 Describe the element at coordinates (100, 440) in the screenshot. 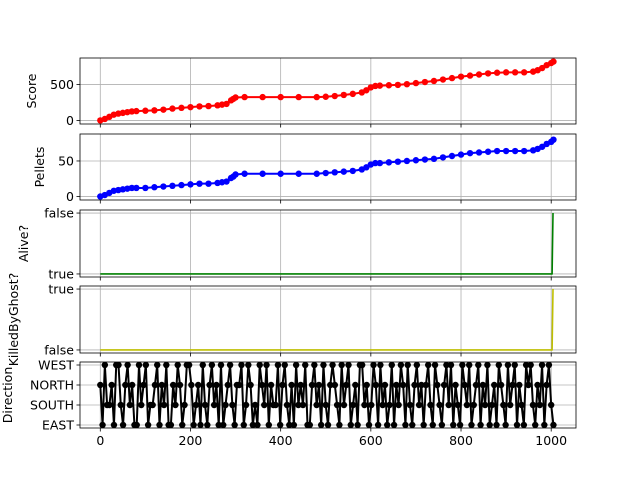

I see `x-tick-label: 0` at that location.